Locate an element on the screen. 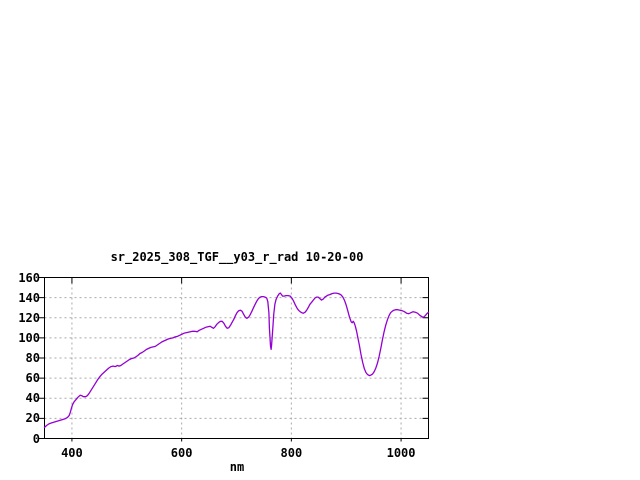  y-tick-label: 0 is located at coordinates (36, 438).